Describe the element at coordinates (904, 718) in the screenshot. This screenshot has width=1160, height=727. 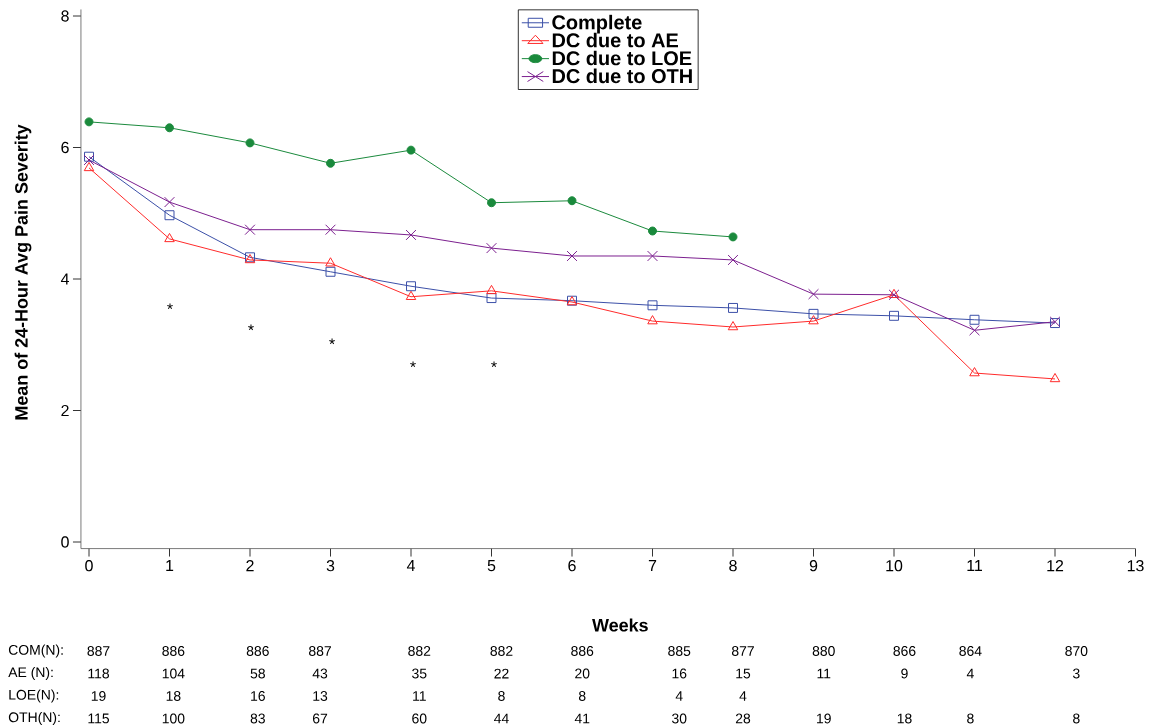
I see `text: 18` at that location.